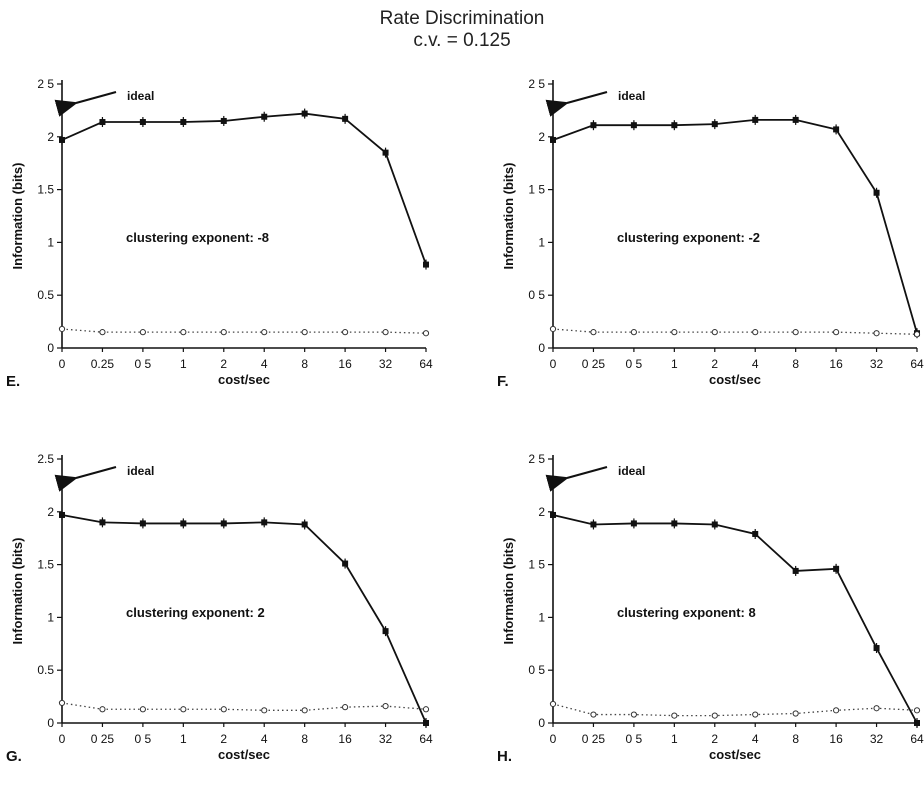 The height and width of the screenshot is (796, 924). What do you see at coordinates (14, 756) in the screenshot?
I see `panel-label: G.` at bounding box center [14, 756].